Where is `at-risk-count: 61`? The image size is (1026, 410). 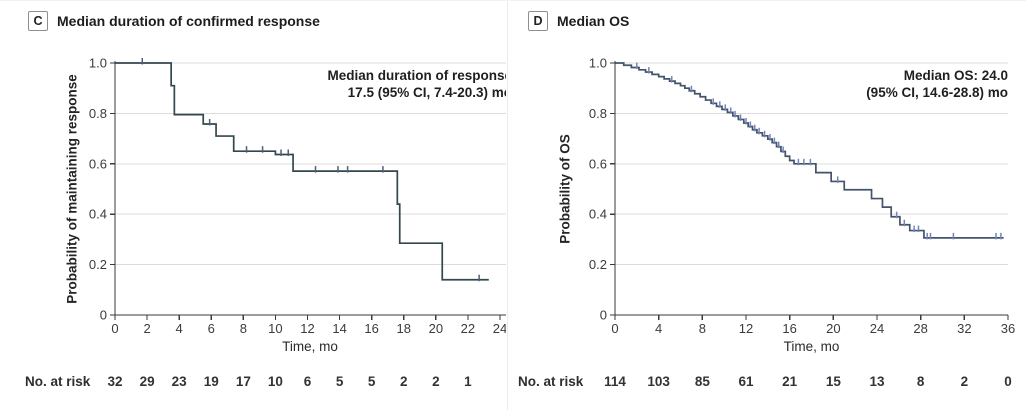 at-risk-count: 61 is located at coordinates (746, 381).